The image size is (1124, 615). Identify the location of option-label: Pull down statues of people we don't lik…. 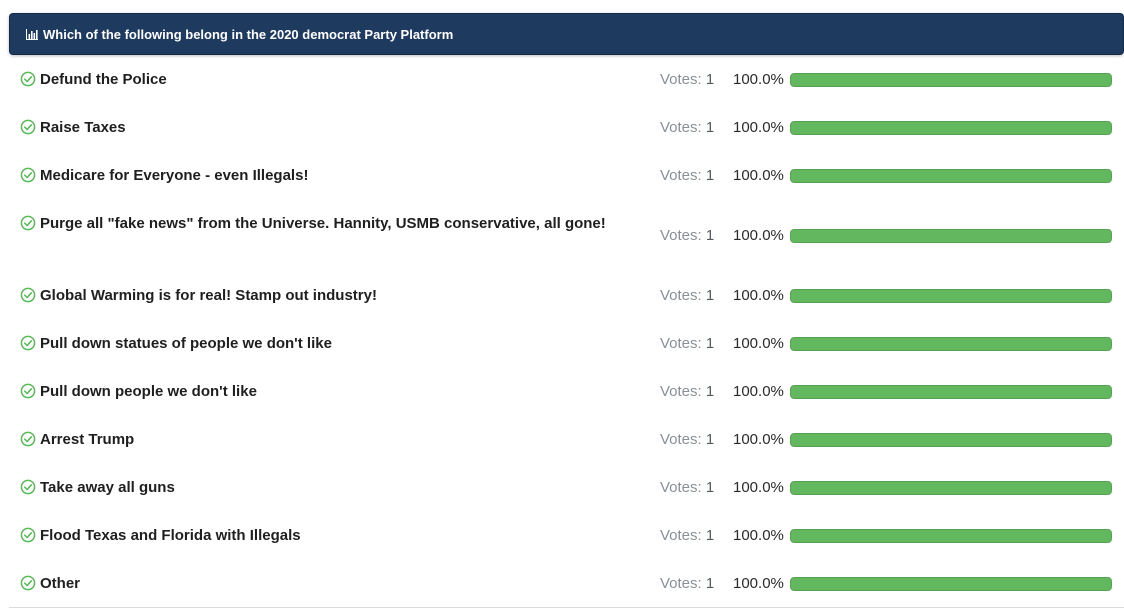
(186, 343).